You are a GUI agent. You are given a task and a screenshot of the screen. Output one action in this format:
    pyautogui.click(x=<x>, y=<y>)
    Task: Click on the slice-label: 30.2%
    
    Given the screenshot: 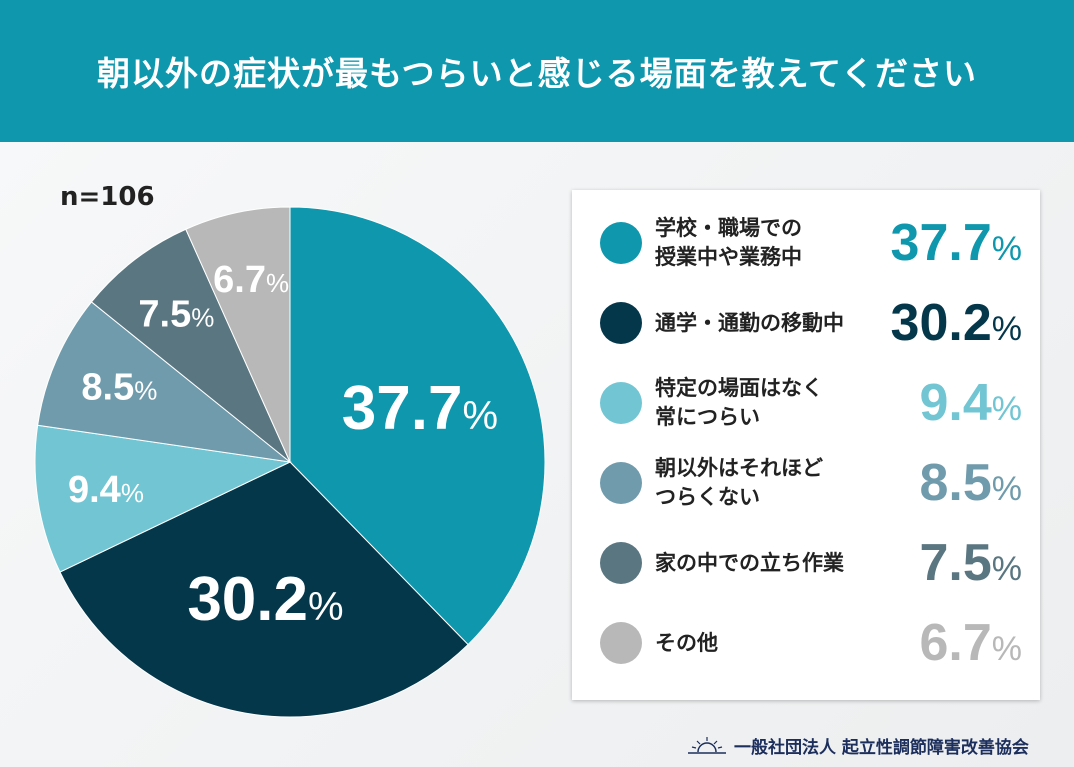 What is the action you would take?
    pyautogui.click(x=265, y=599)
    